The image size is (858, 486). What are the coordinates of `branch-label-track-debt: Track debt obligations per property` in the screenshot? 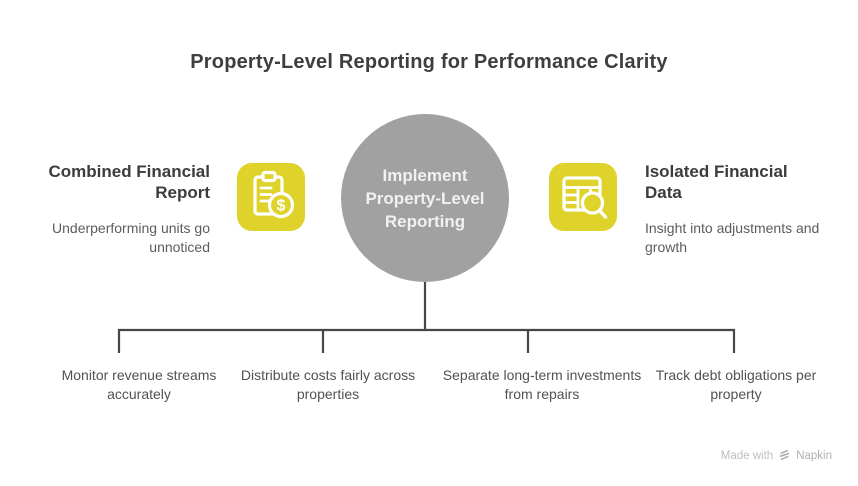 It's located at (736, 384).